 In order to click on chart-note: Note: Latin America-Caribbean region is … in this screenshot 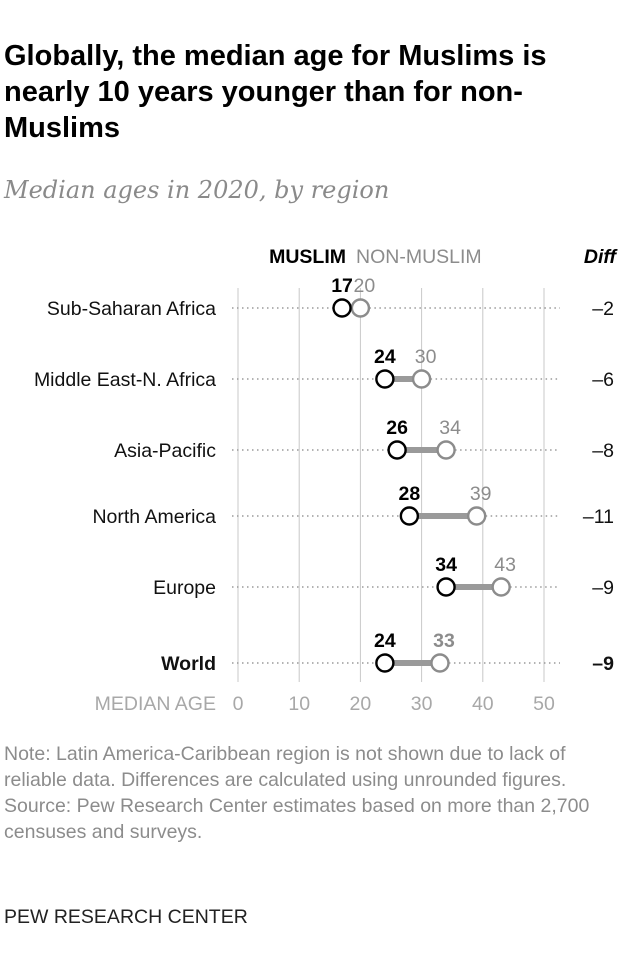, I will do `click(299, 793)`.